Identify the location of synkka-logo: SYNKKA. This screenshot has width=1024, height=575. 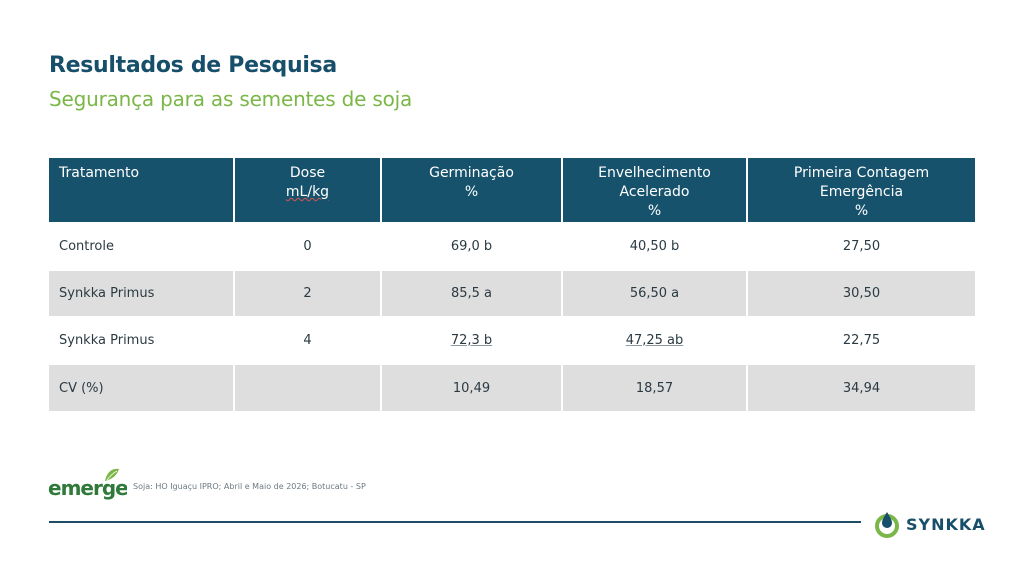
(930, 524).